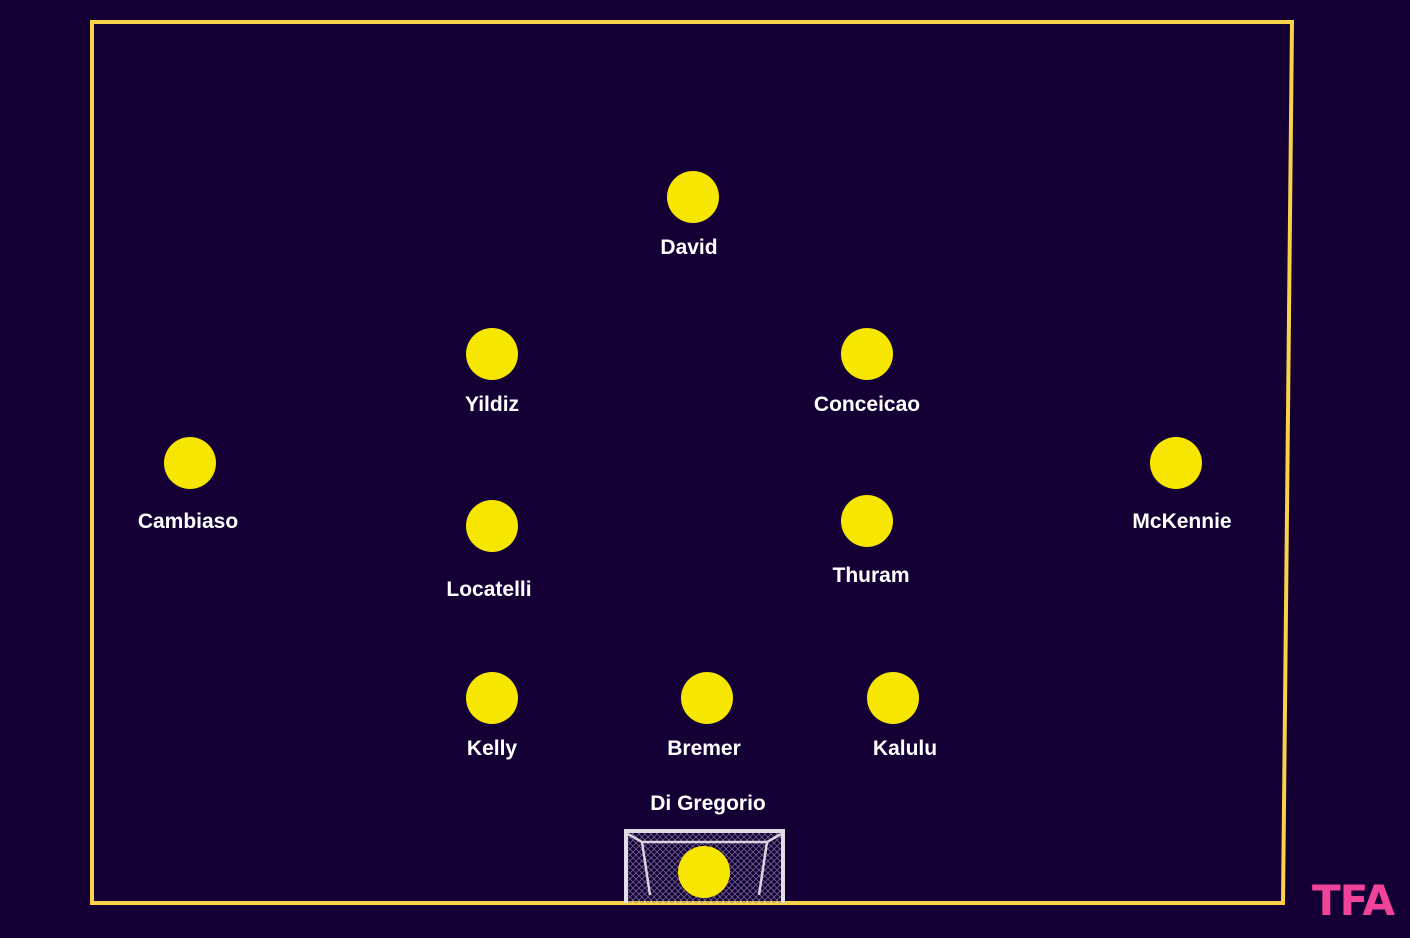 Image resolution: width=1410 pixels, height=938 pixels. I want to click on player-dot-mckennie, so click(1176, 463).